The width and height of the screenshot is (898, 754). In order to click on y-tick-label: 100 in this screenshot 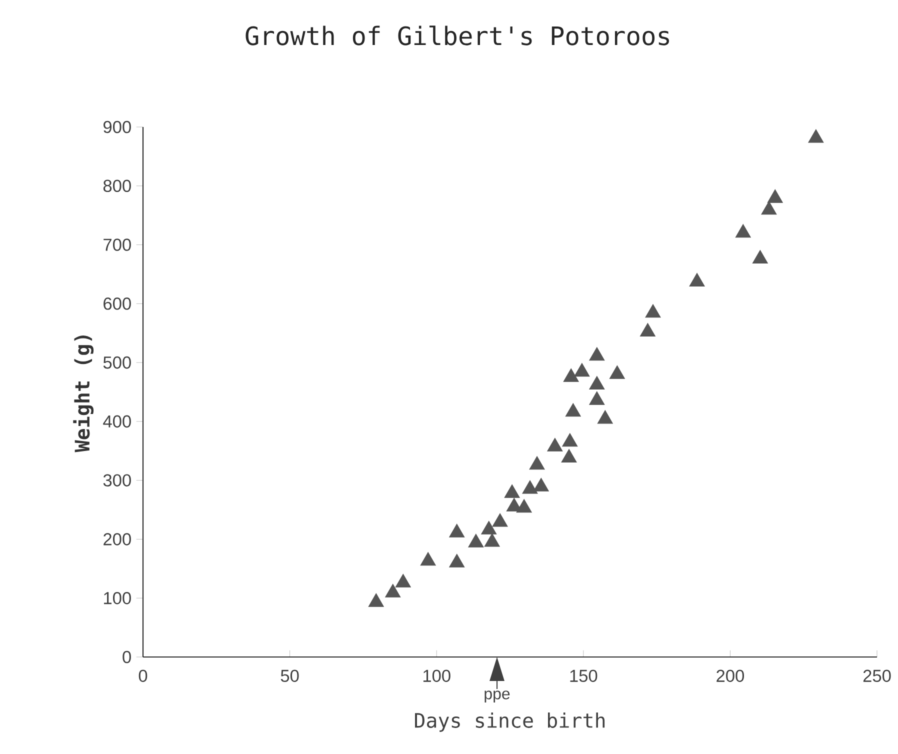, I will do `click(117, 598)`.